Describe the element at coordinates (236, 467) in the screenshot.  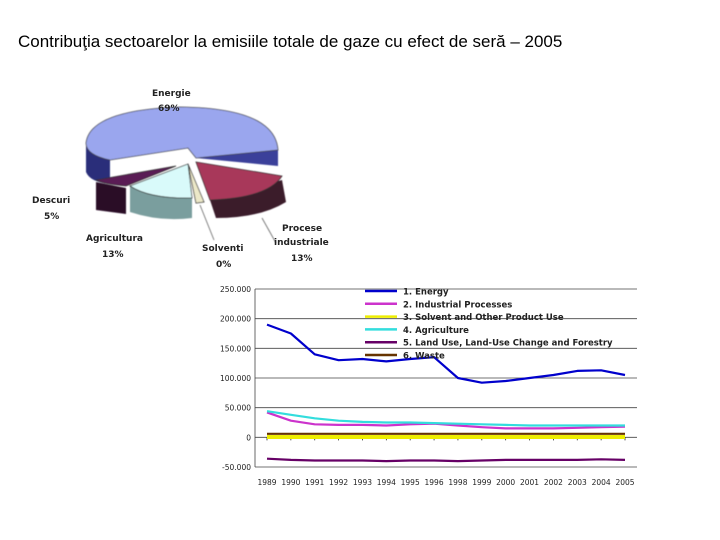
I see `y-tick-label: -50.000` at that location.